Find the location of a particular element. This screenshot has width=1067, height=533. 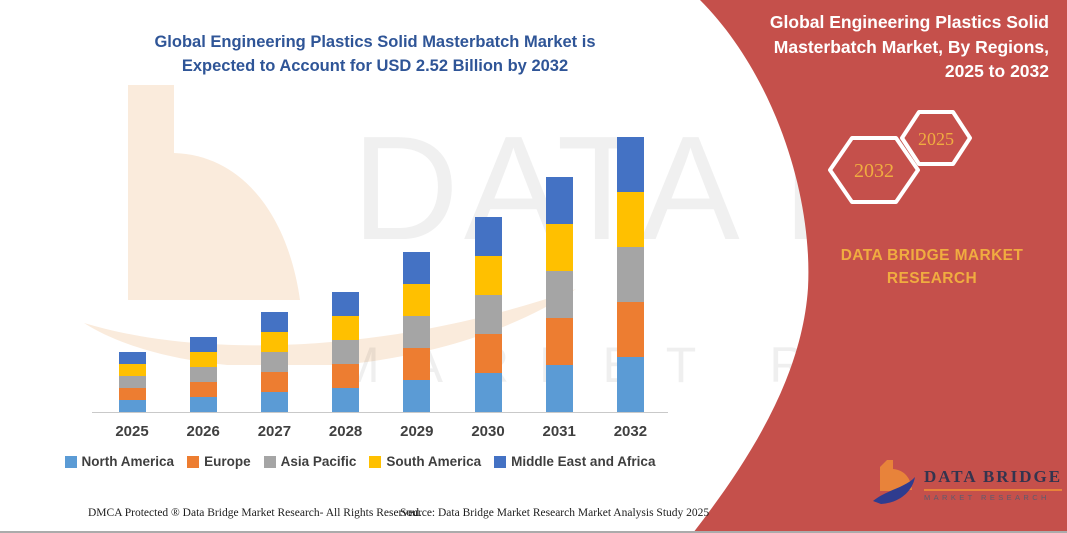

bar-segment-2029-middle-east-and-africa is located at coordinates (417, 268).